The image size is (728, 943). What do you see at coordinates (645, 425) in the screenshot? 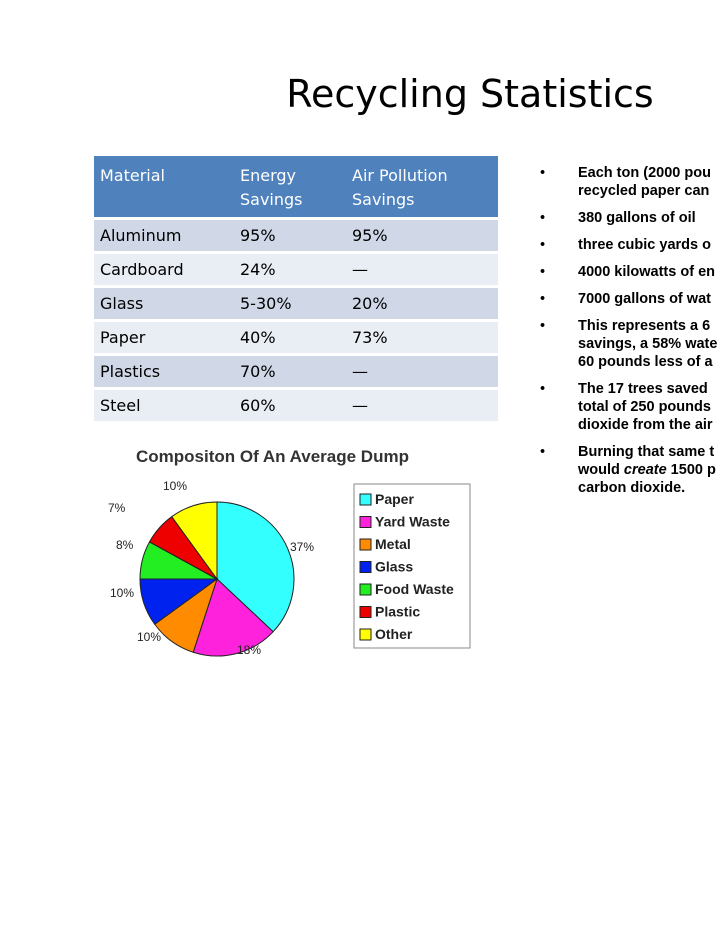
I see `bullet-line: dioxide from the air` at bounding box center [645, 425].